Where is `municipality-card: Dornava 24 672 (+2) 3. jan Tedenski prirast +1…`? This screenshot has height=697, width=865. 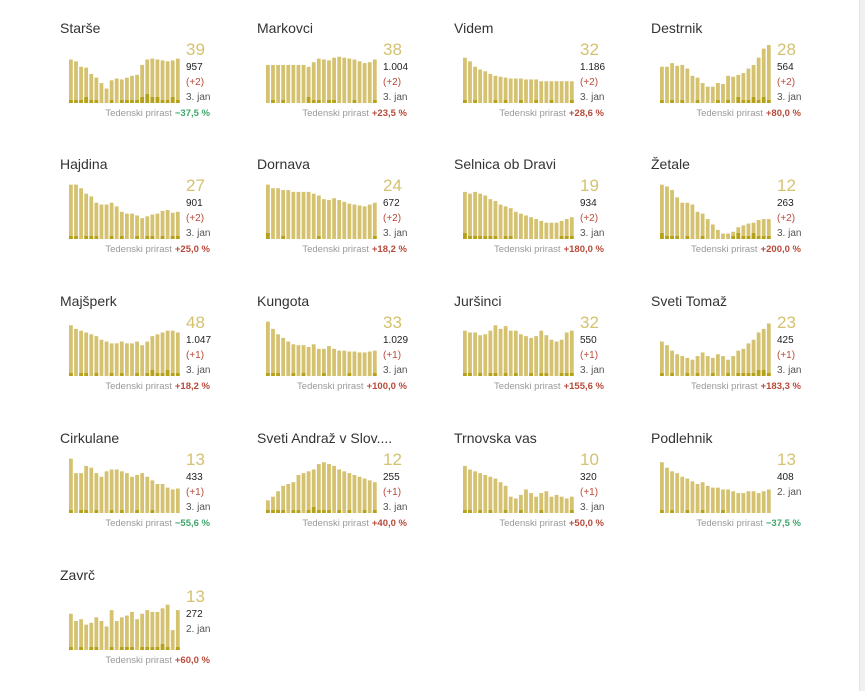 municipality-card: Dornava 24 672 (+2) 3. jan Tedenski prirast +1… is located at coordinates (342, 221).